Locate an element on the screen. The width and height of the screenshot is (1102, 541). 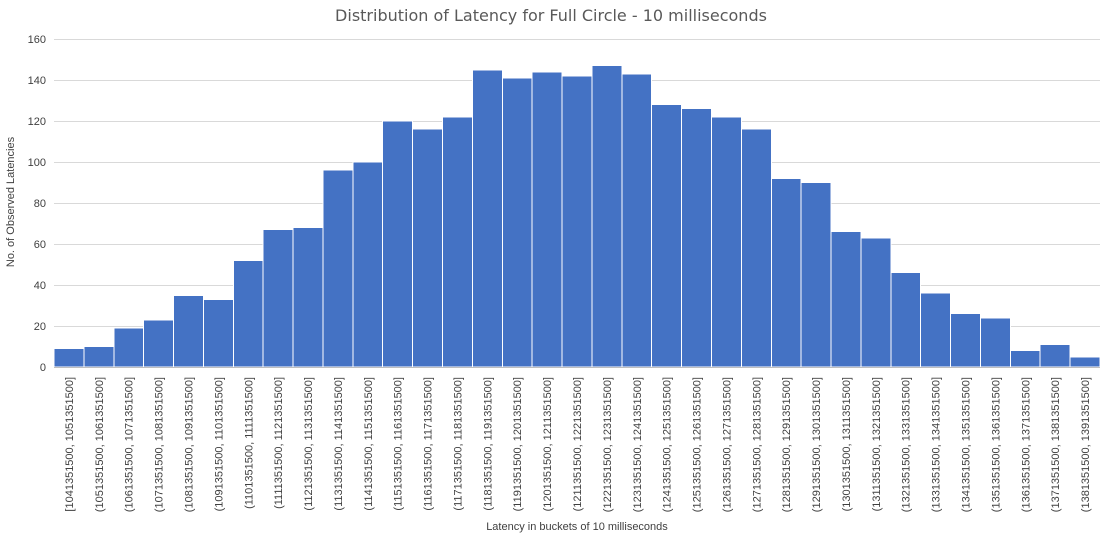
x-tick-label: (1151351500, 1161351500] is located at coordinates (399, 444).